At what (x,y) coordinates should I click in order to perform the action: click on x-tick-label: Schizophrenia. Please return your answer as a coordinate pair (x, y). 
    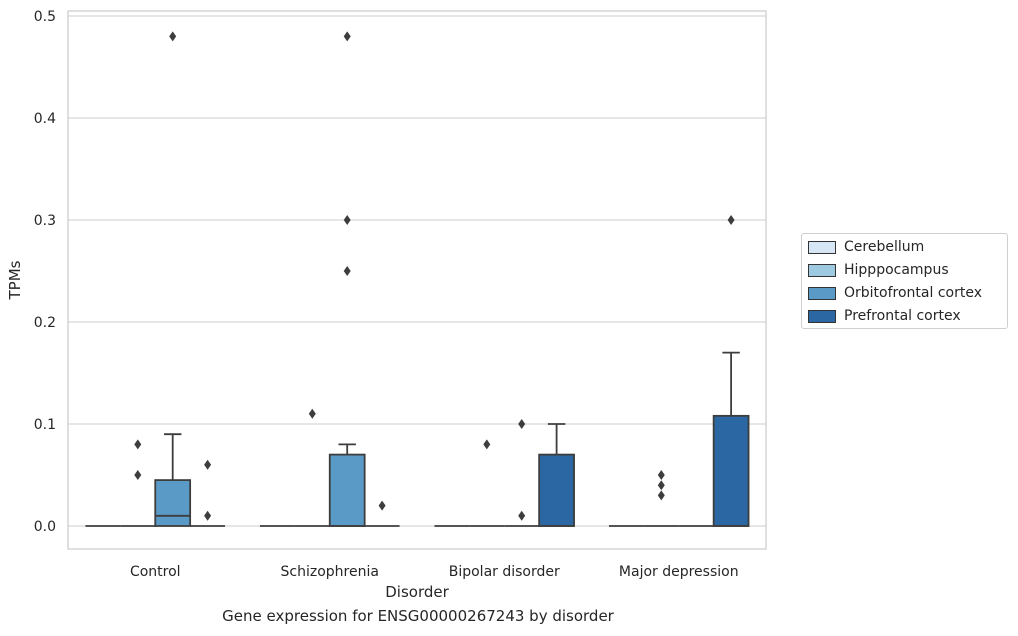
    Looking at the image, I should click on (330, 572).